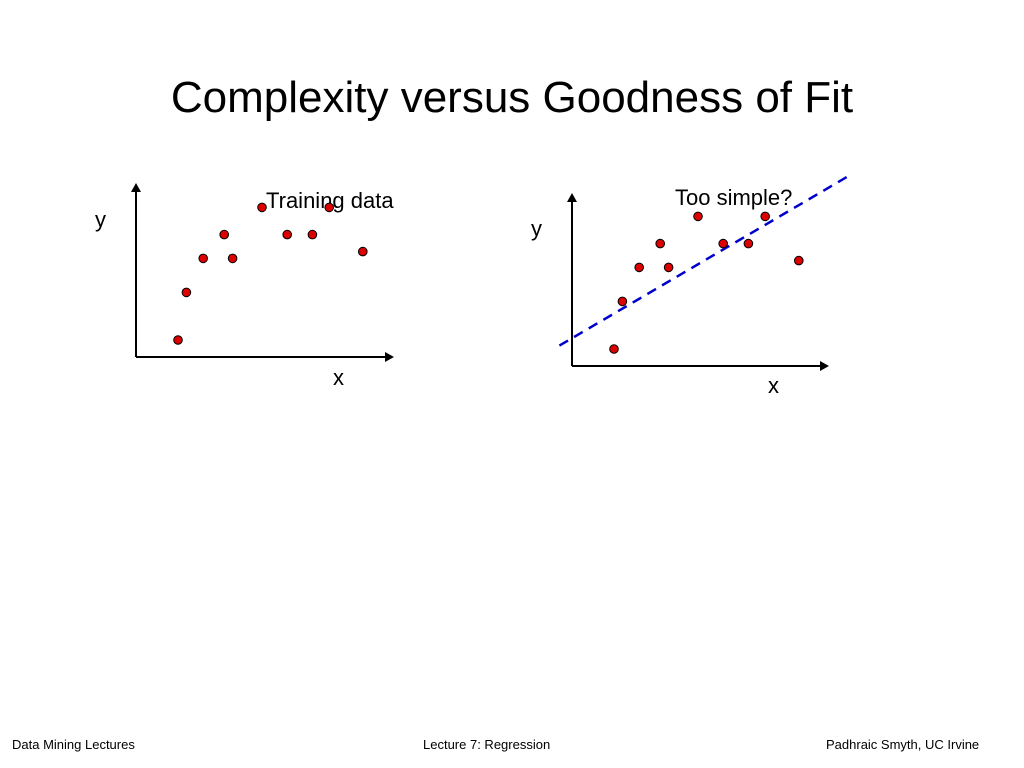 The image size is (1024, 768). What do you see at coordinates (389, 357) in the screenshot?
I see `left-x-axis-arrowhead` at bounding box center [389, 357].